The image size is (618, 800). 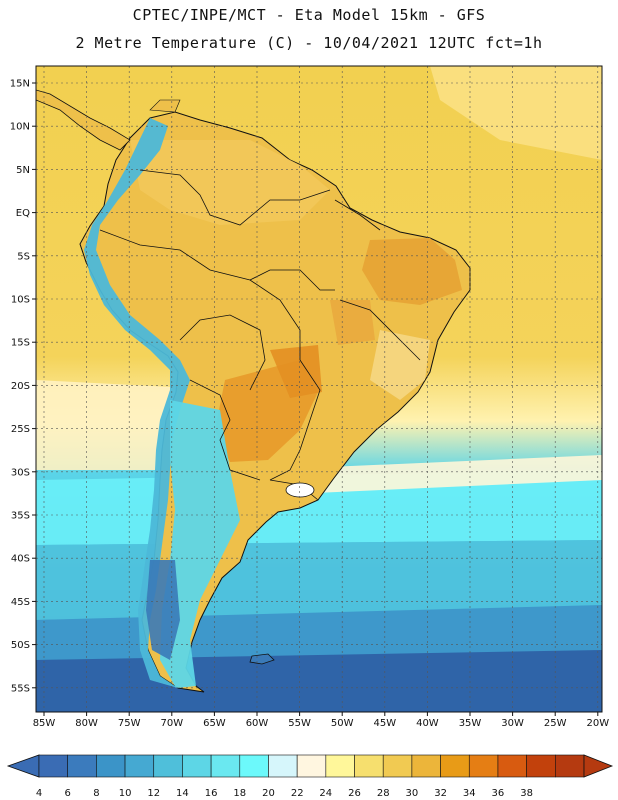 I want to click on hot-zone-pantanal, so click(x=296, y=371).